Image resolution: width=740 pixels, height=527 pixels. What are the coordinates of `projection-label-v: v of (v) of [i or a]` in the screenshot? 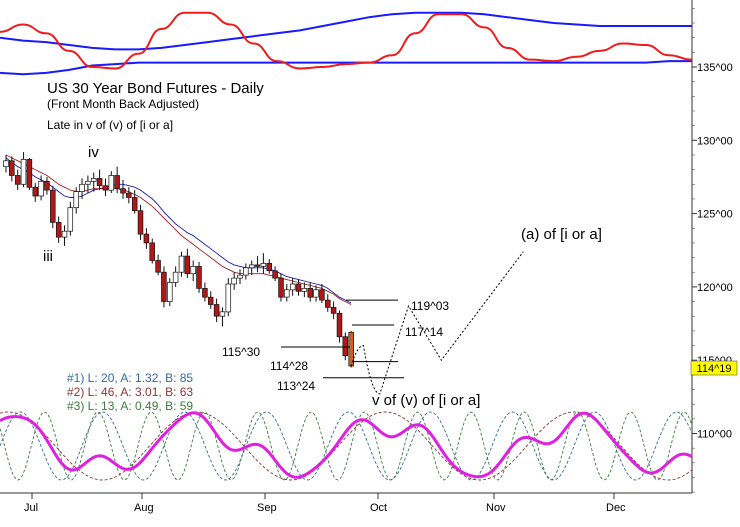 It's located at (426, 400).